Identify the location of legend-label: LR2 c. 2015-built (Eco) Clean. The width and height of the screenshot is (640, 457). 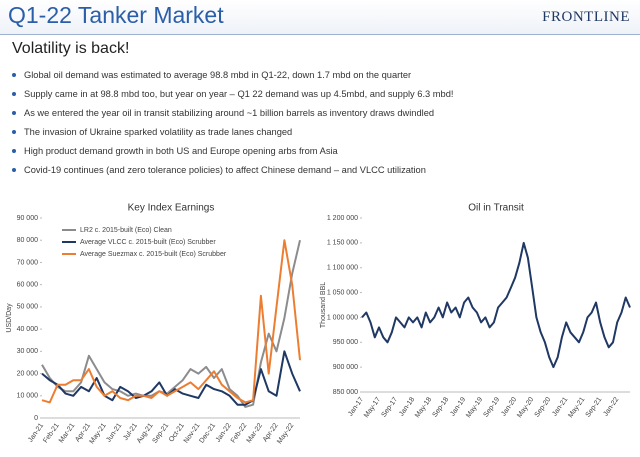
(126, 230).